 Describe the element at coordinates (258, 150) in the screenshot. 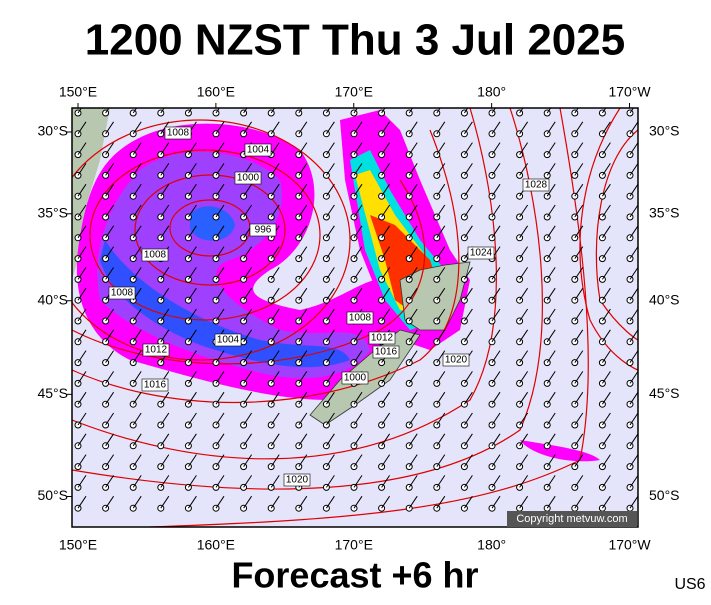

I see `isobar-label: 1004` at that location.